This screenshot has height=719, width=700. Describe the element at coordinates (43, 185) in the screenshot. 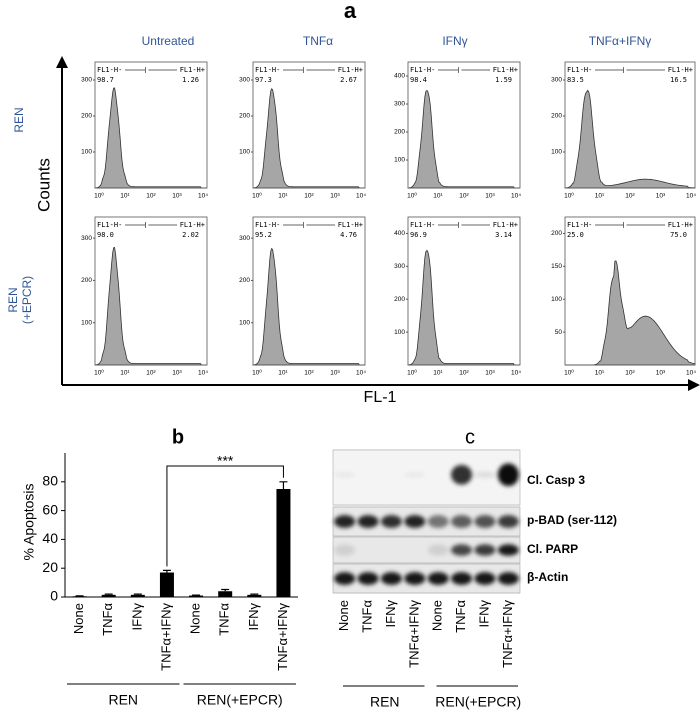

I see `axis-title: Counts` at that location.